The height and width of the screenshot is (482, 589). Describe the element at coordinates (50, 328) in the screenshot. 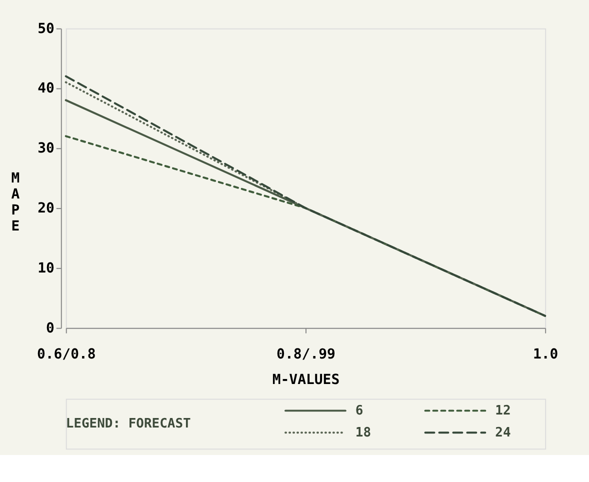

I see `y-tick-label: 0` at that location.